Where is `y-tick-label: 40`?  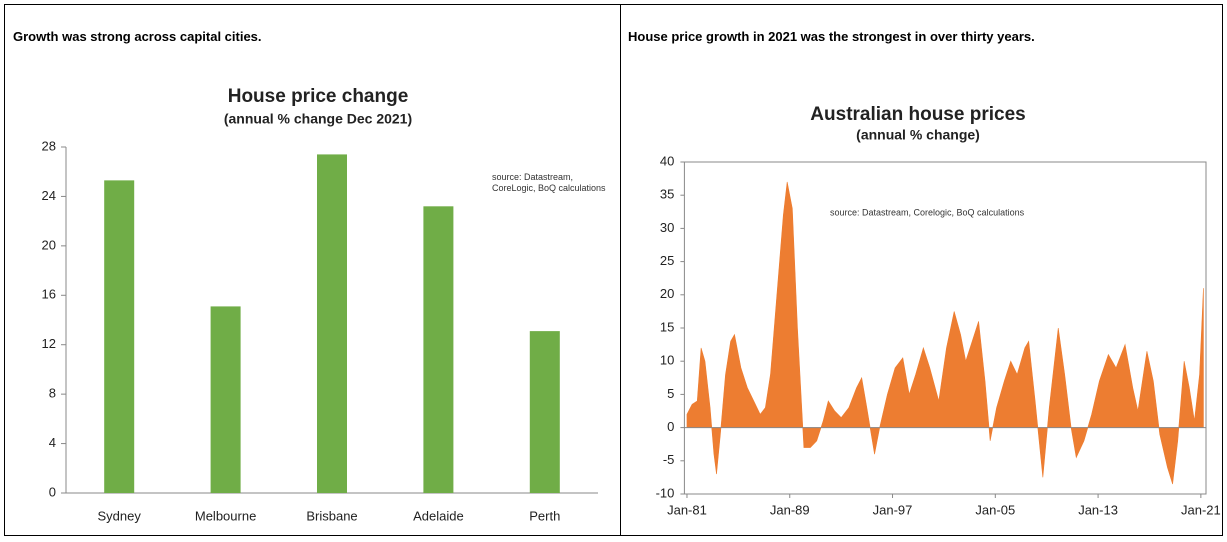
y-tick-label: 40 is located at coordinates (667, 160).